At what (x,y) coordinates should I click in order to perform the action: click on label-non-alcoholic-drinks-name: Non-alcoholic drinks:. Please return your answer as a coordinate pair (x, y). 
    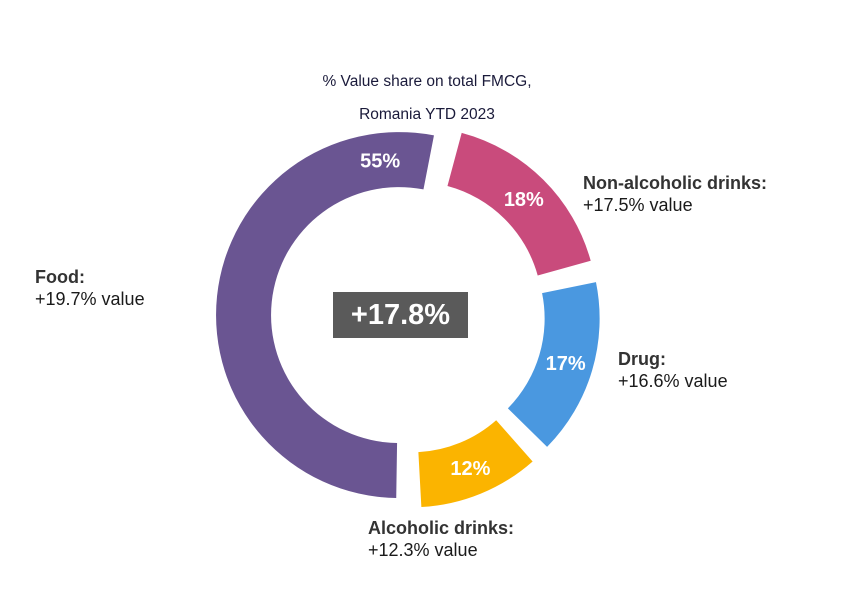
    Looking at the image, I should click on (675, 183).